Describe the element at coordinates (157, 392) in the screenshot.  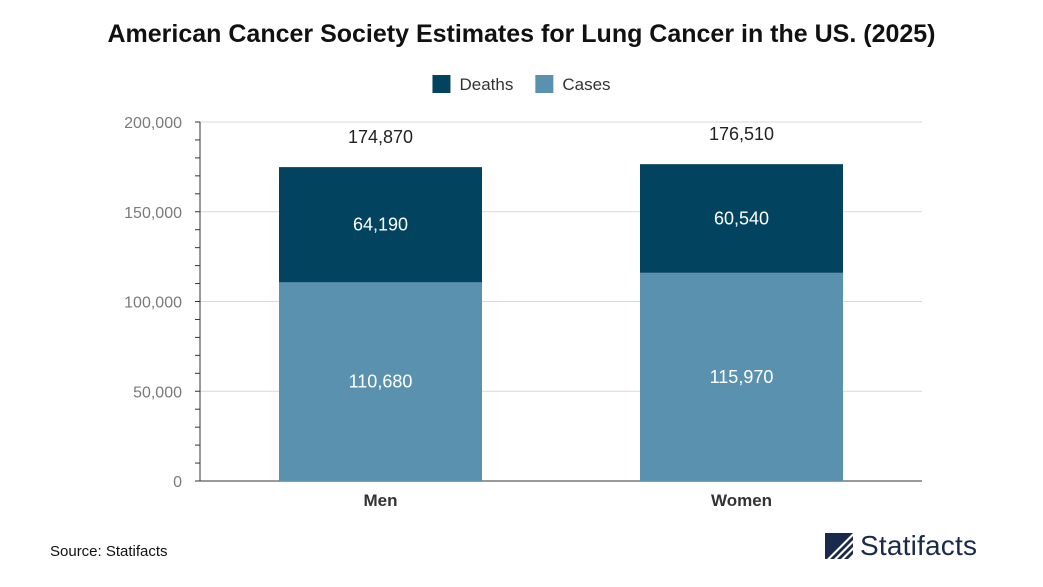
I see `y-tick-label: 50,000` at that location.